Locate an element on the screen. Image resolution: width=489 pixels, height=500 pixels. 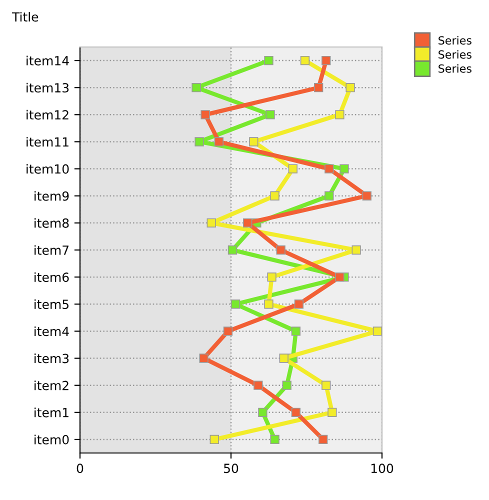
y-tick-label: item13 is located at coordinates (47, 87).